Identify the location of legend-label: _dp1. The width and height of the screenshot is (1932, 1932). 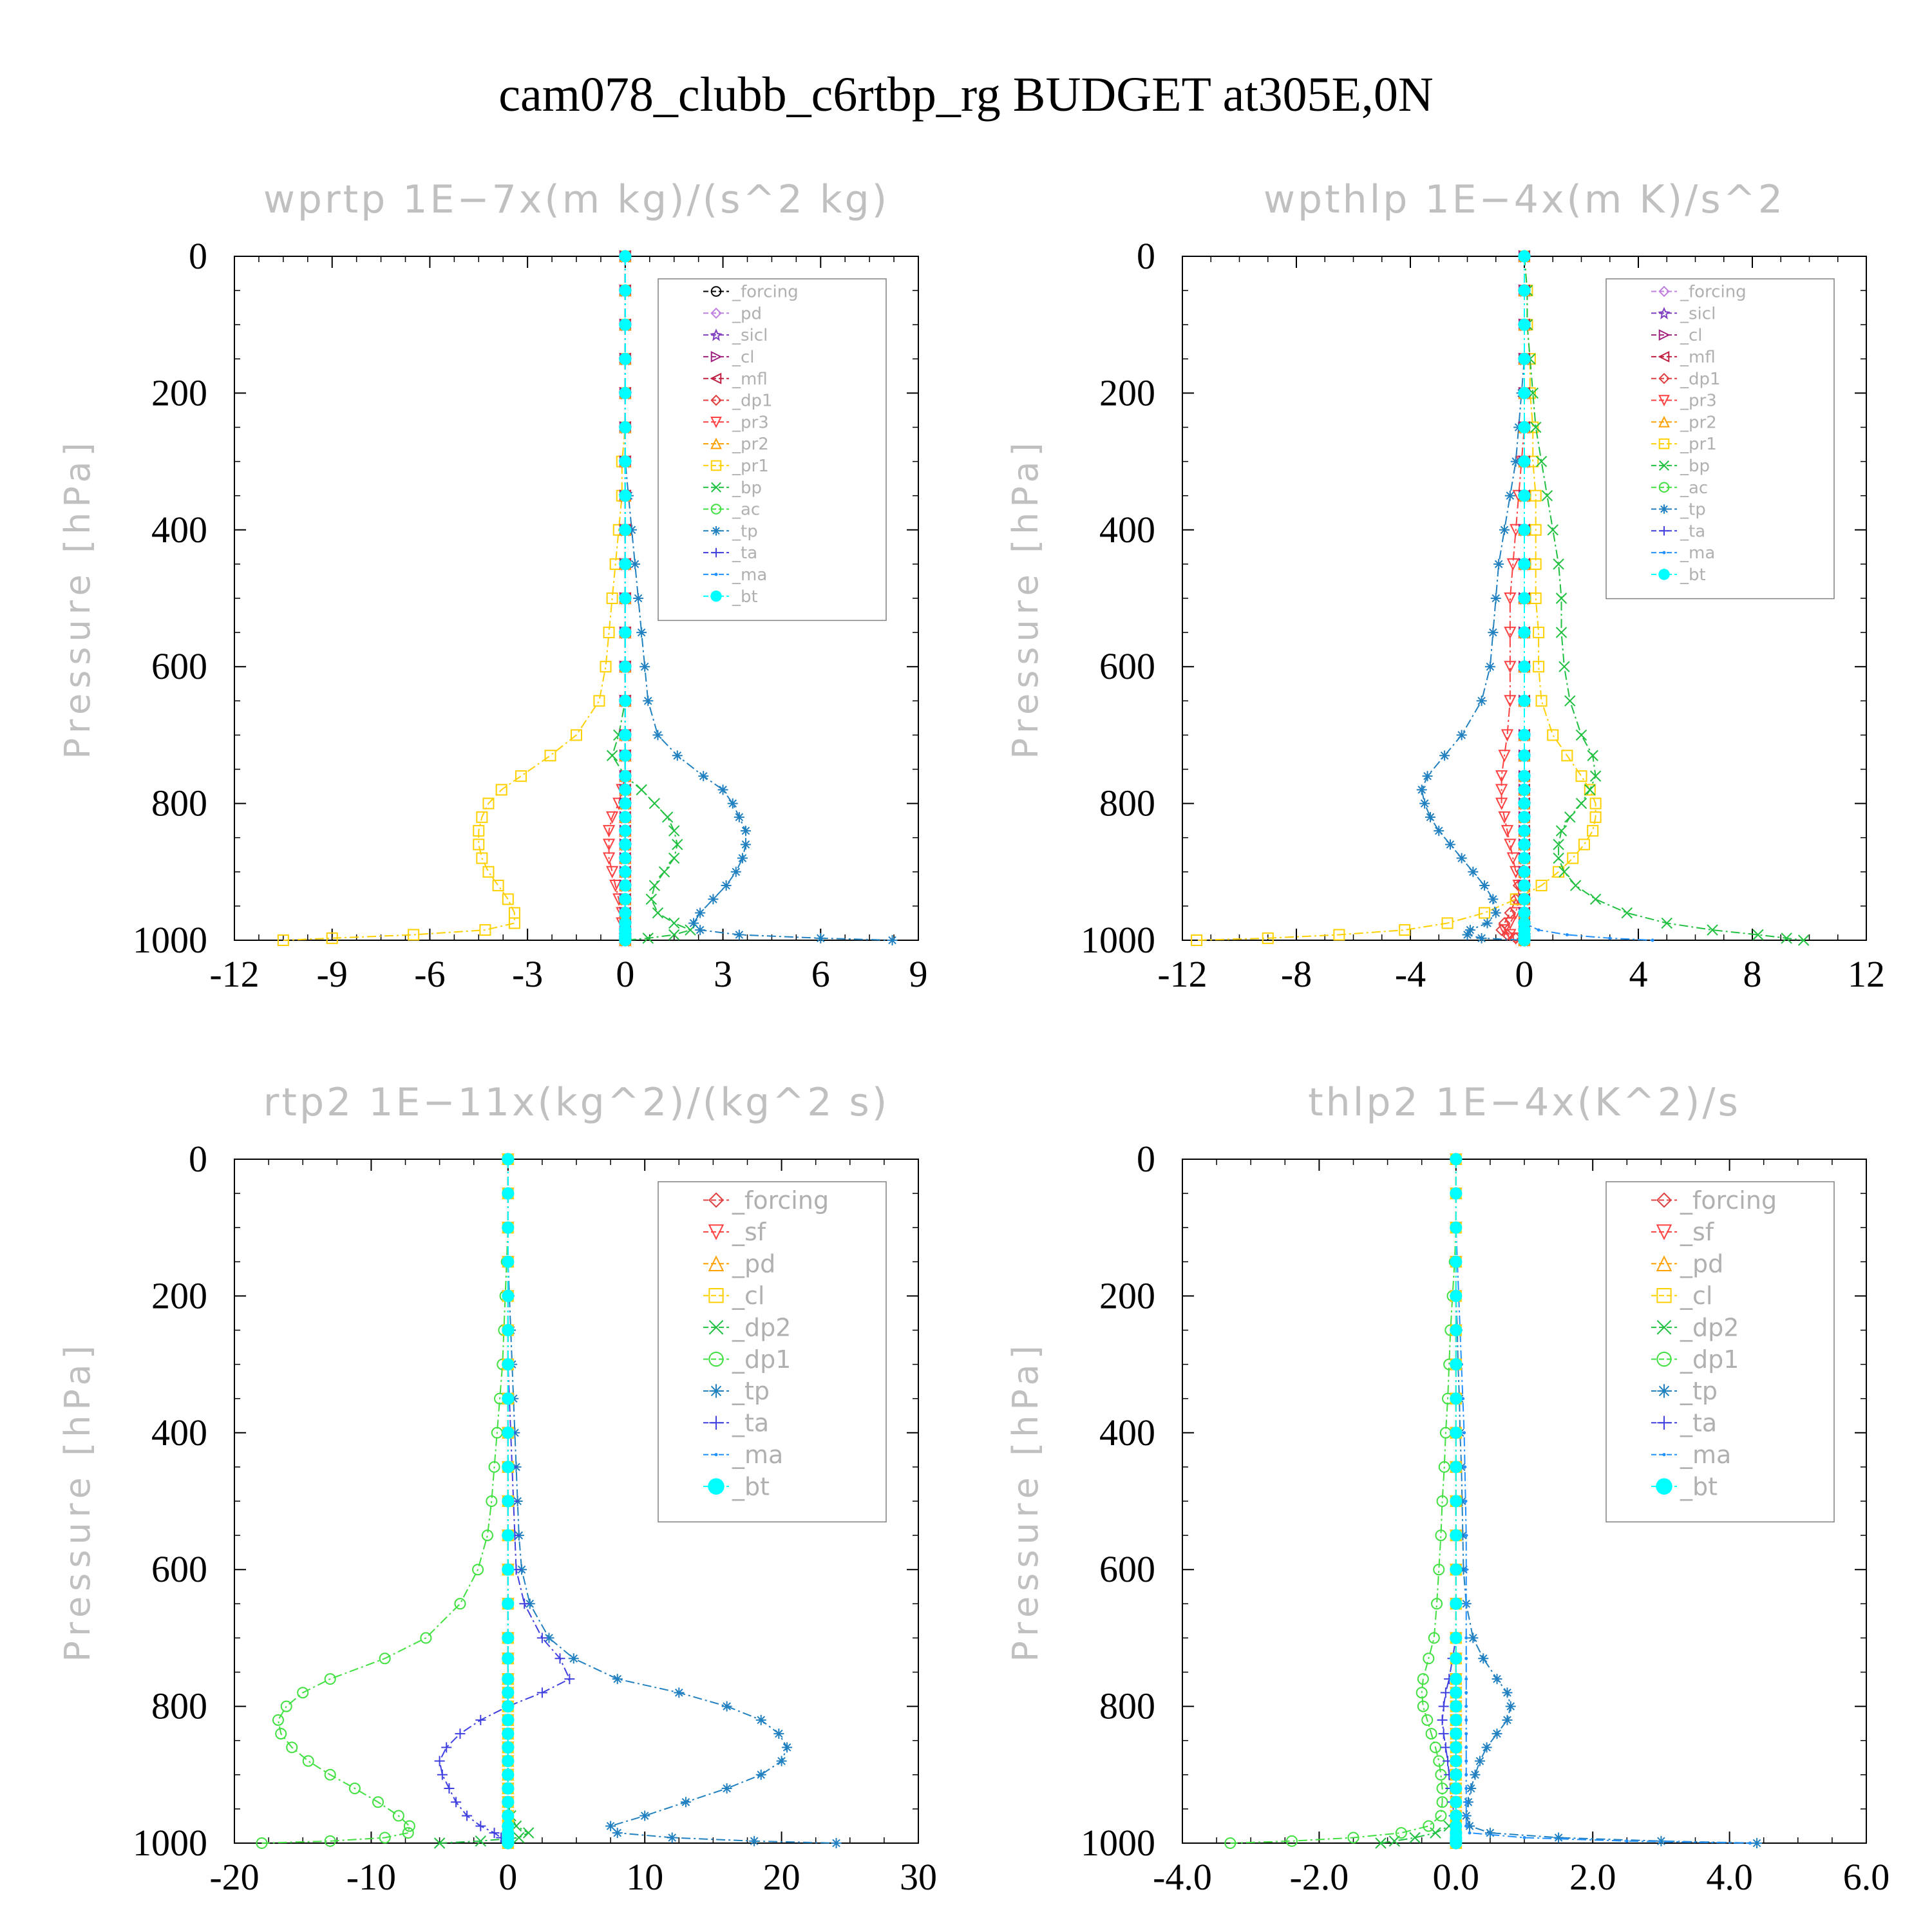
(1700, 380).